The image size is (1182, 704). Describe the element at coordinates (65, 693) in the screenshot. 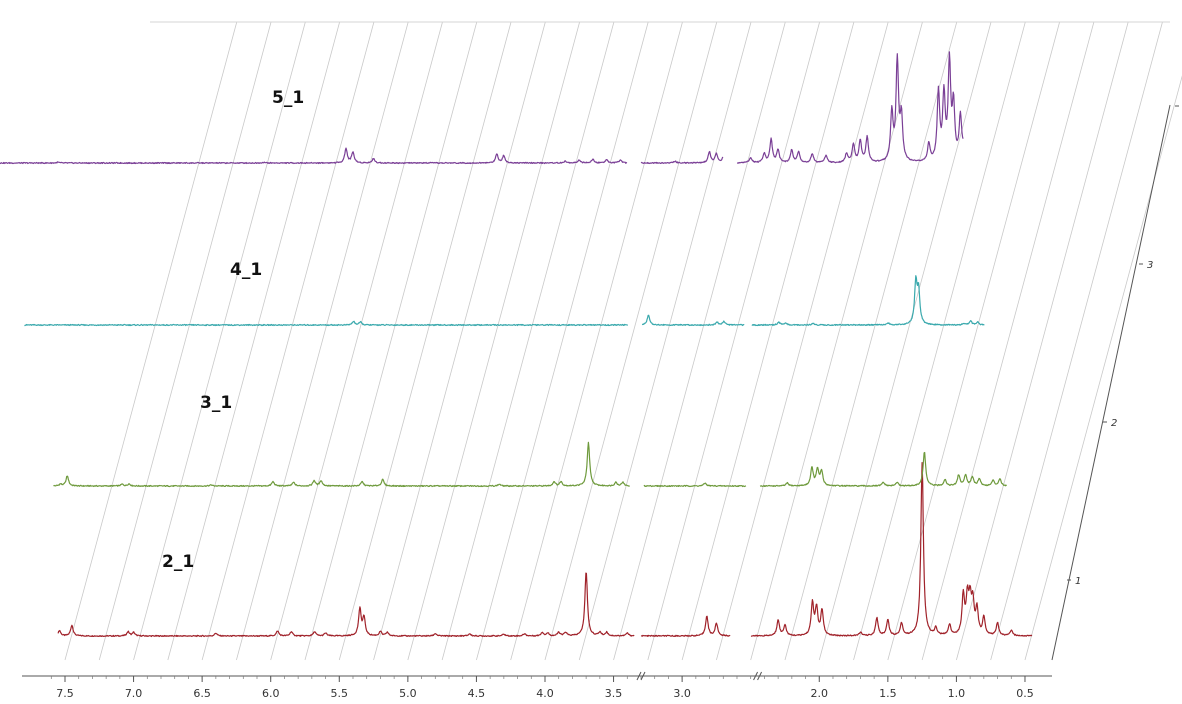

I see `x-tick-label: 7.5` at that location.